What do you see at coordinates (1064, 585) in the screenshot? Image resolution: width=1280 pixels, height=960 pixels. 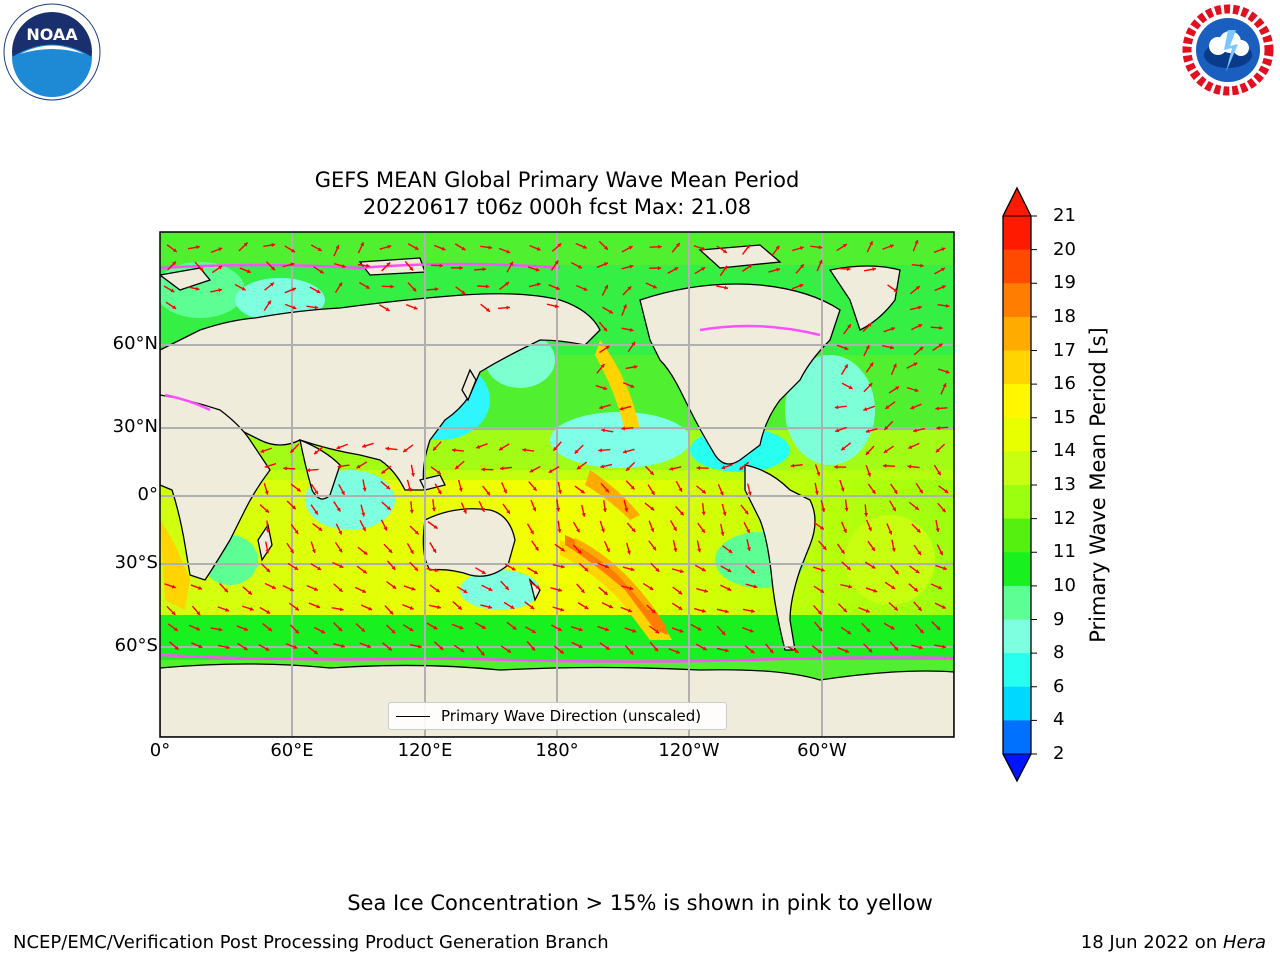 I see `colorbar-tick-label: 10` at bounding box center [1064, 585].